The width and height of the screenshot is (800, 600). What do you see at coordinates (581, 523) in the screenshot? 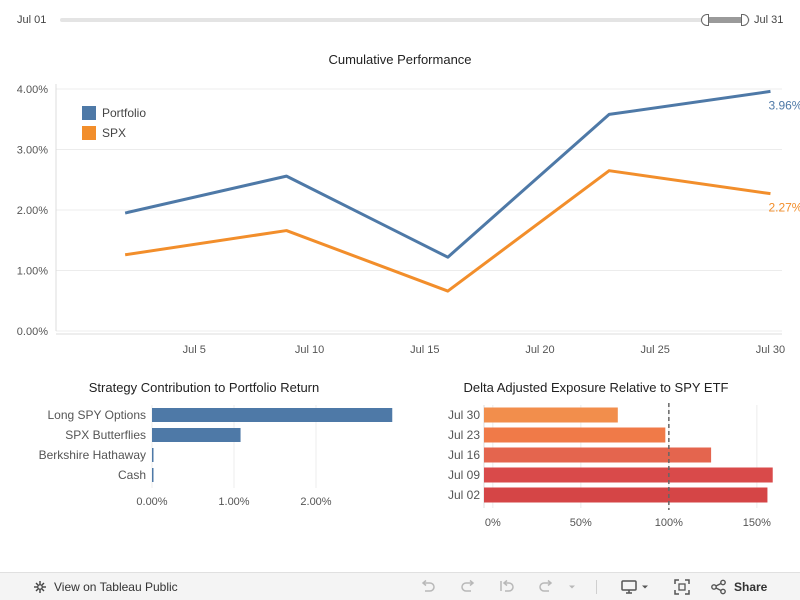
I see `x-tick-label: 50%` at bounding box center [581, 523].